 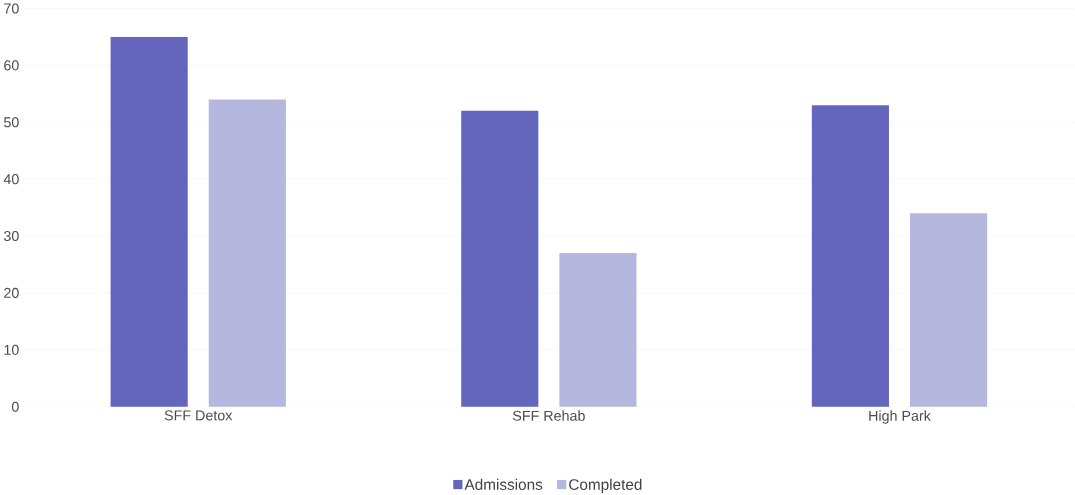 What do you see at coordinates (605, 485) in the screenshot?
I see `legend-label: Completed` at bounding box center [605, 485].